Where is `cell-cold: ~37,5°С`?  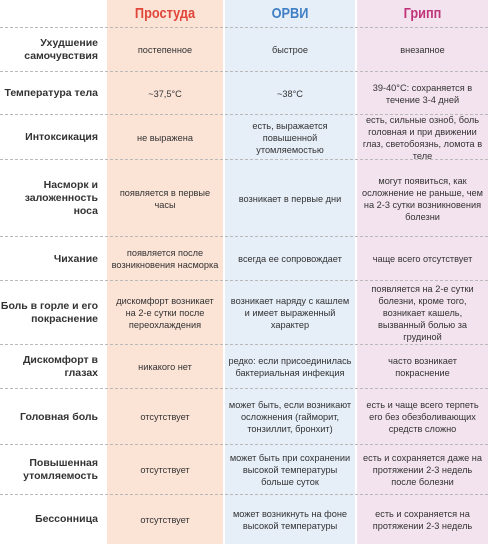
cell-cold: ~37,5°С is located at coordinates (165, 93).